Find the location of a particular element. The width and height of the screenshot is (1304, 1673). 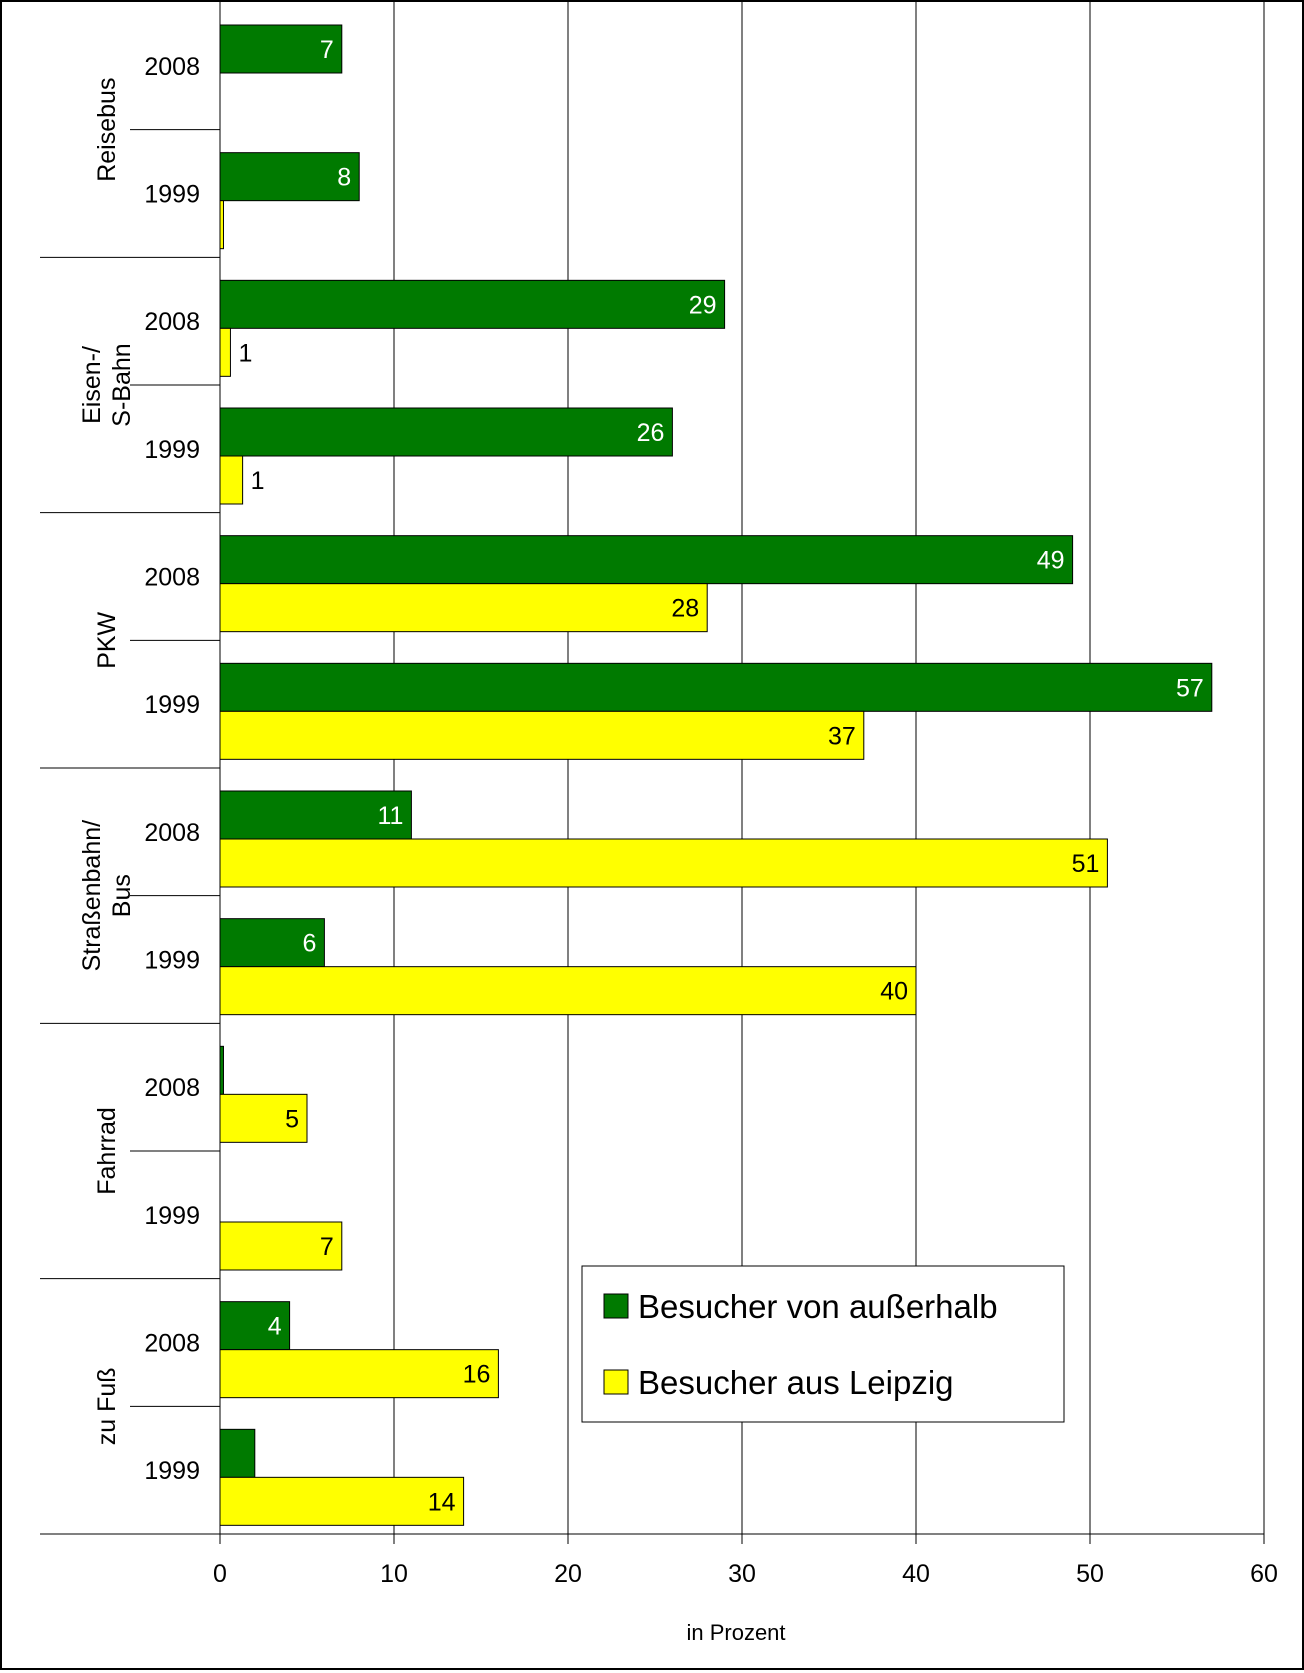

data-label: 37 is located at coordinates (842, 736).